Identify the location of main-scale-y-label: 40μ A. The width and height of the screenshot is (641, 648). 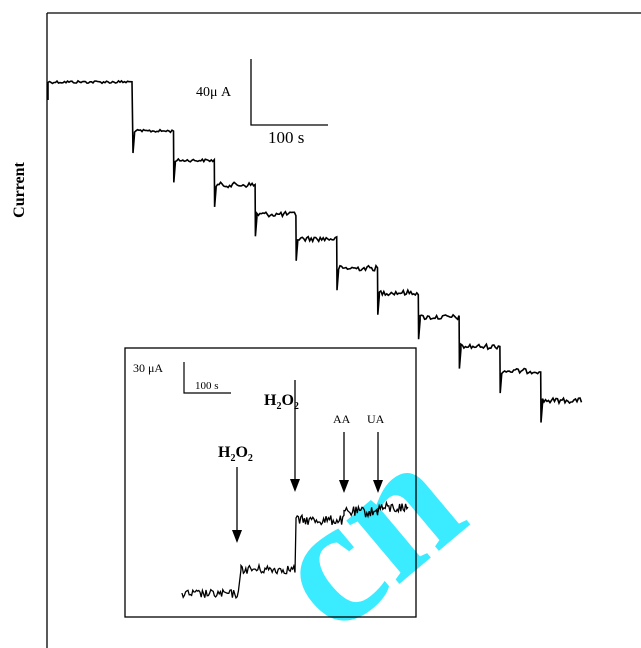
(214, 92).